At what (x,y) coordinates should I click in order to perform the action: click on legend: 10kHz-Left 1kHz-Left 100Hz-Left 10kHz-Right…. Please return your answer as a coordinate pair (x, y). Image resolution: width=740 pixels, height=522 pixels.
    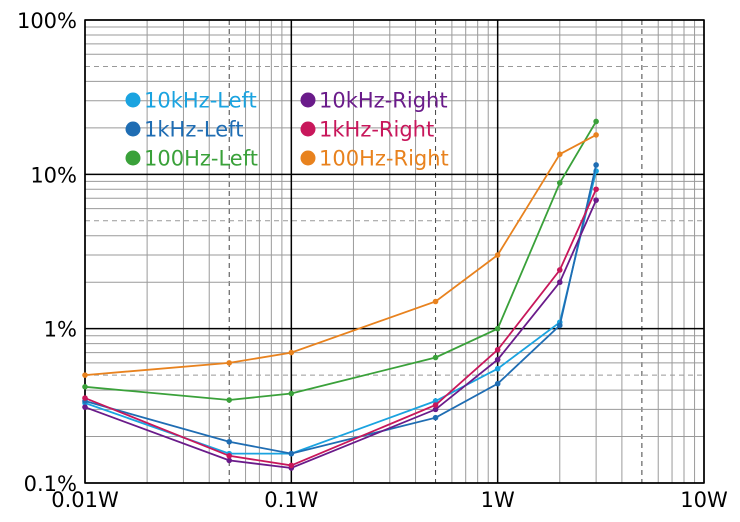
    Looking at the image, I should click on (287, 130).